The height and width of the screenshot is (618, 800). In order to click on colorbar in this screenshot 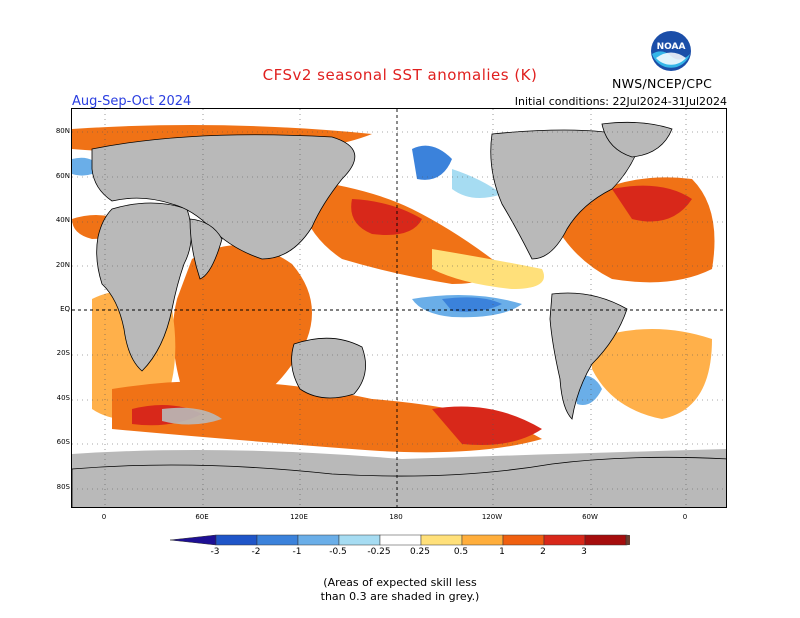, I will do `click(400, 540)`.